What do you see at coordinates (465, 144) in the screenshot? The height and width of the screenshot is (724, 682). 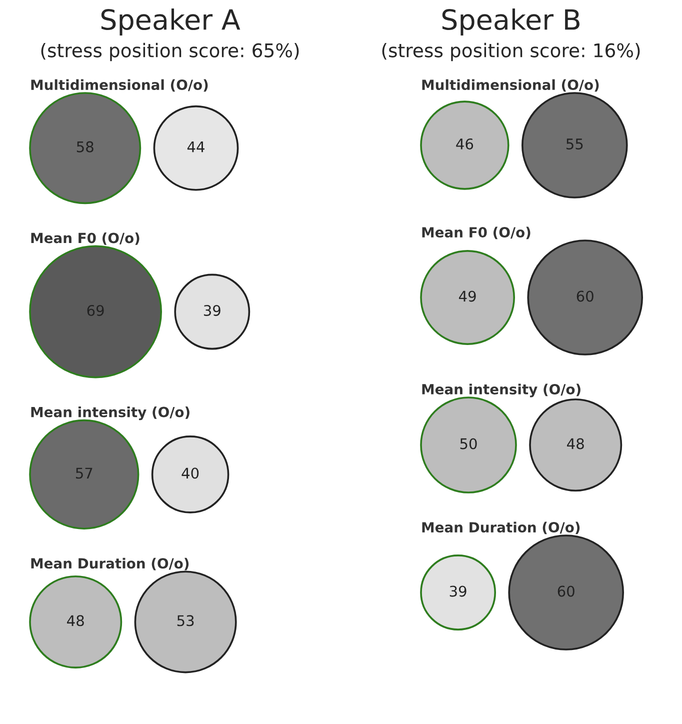 I see `data-label: 46` at bounding box center [465, 144].